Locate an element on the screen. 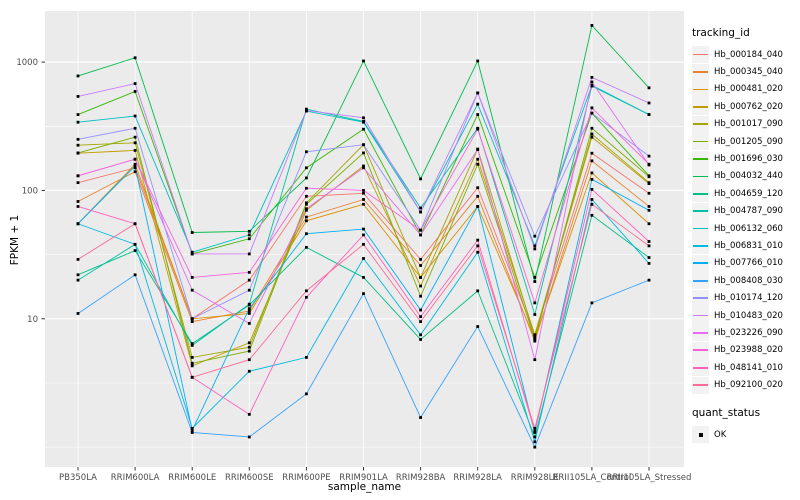  x-tick-label: RRIM600SE is located at coordinates (249, 478).